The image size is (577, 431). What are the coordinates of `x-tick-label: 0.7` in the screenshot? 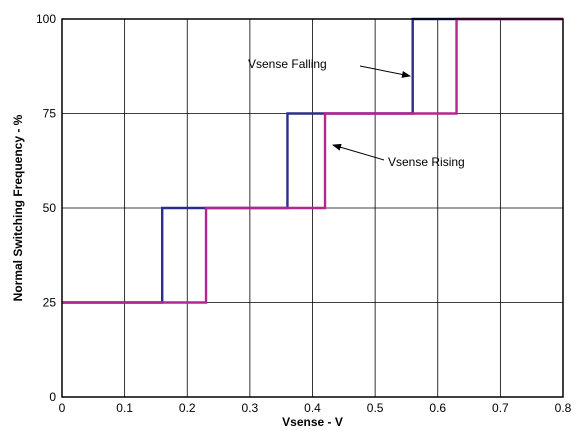 It's located at (500, 408).